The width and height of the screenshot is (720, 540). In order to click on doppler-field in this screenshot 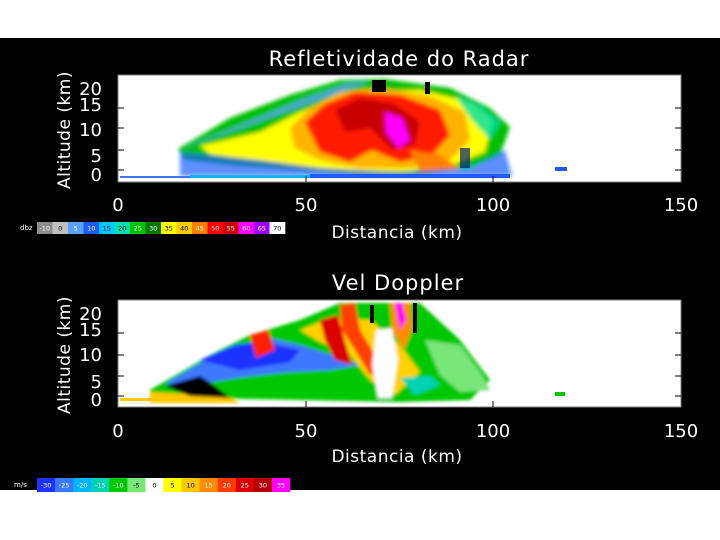, I will do `click(342, 353)`.